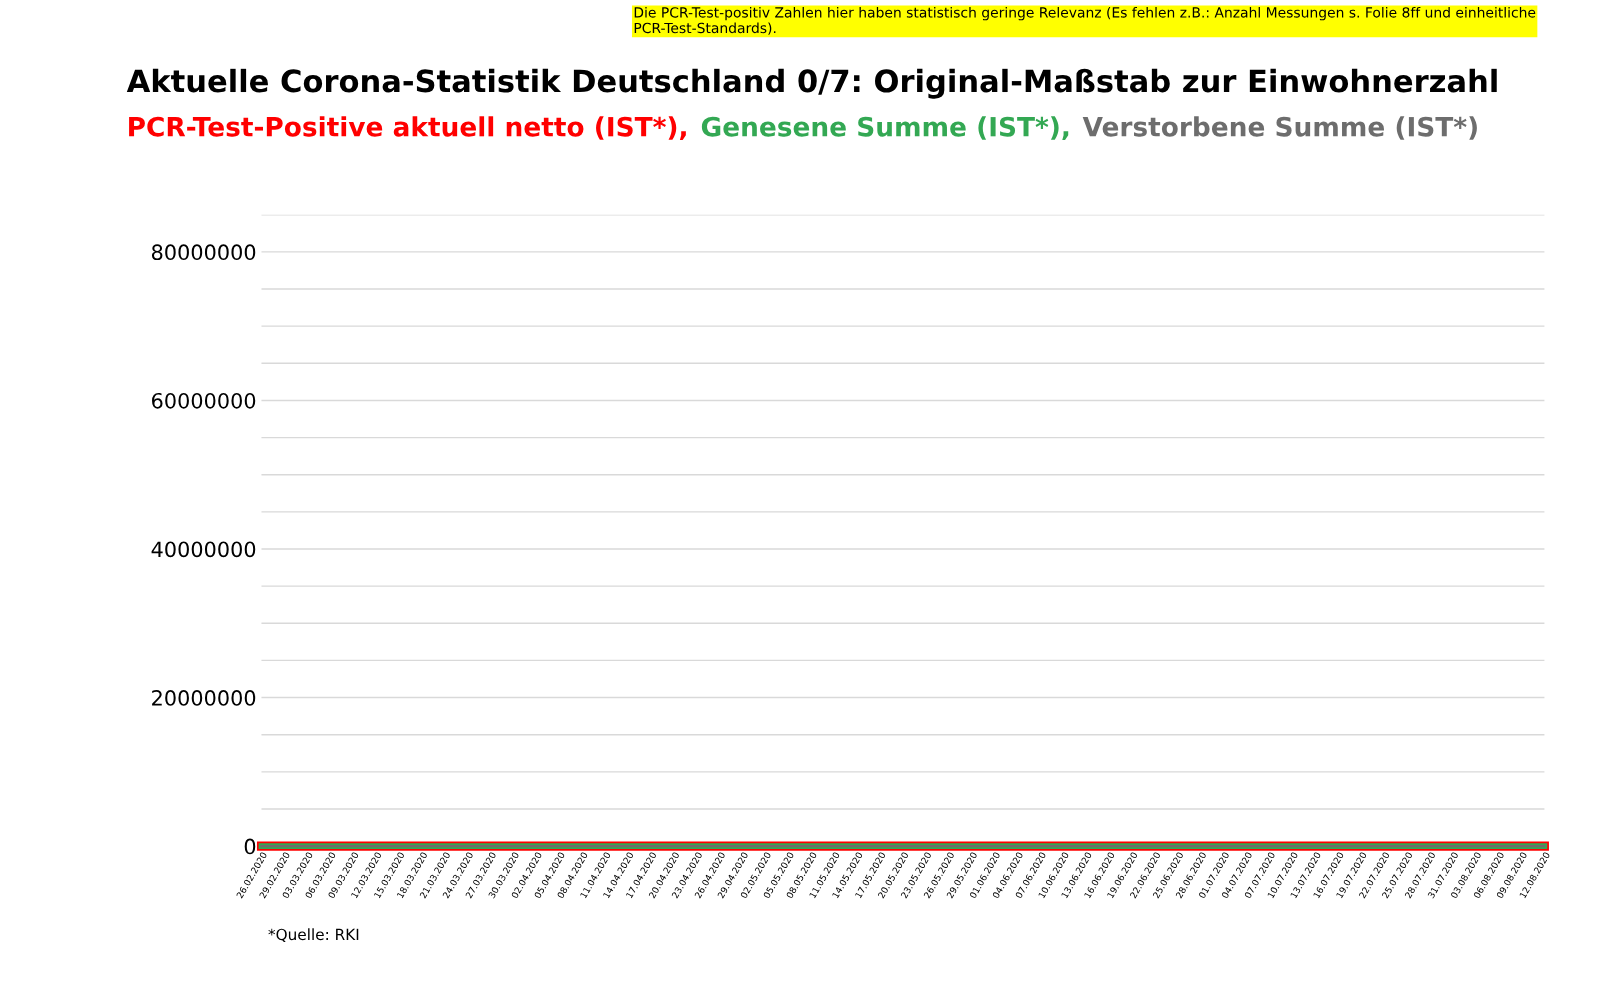 This screenshot has width=1624, height=985. What do you see at coordinates (1085, 20) in the screenshot?
I see `text: Die PCR-Test-positiv Zahlen hier haben statistisch geringe Relevanz (Es fehlen z.B.: Anzahl Messungen s. Folie 8ff und einheitliche PCR-Test-Standards).` at bounding box center [1085, 20].